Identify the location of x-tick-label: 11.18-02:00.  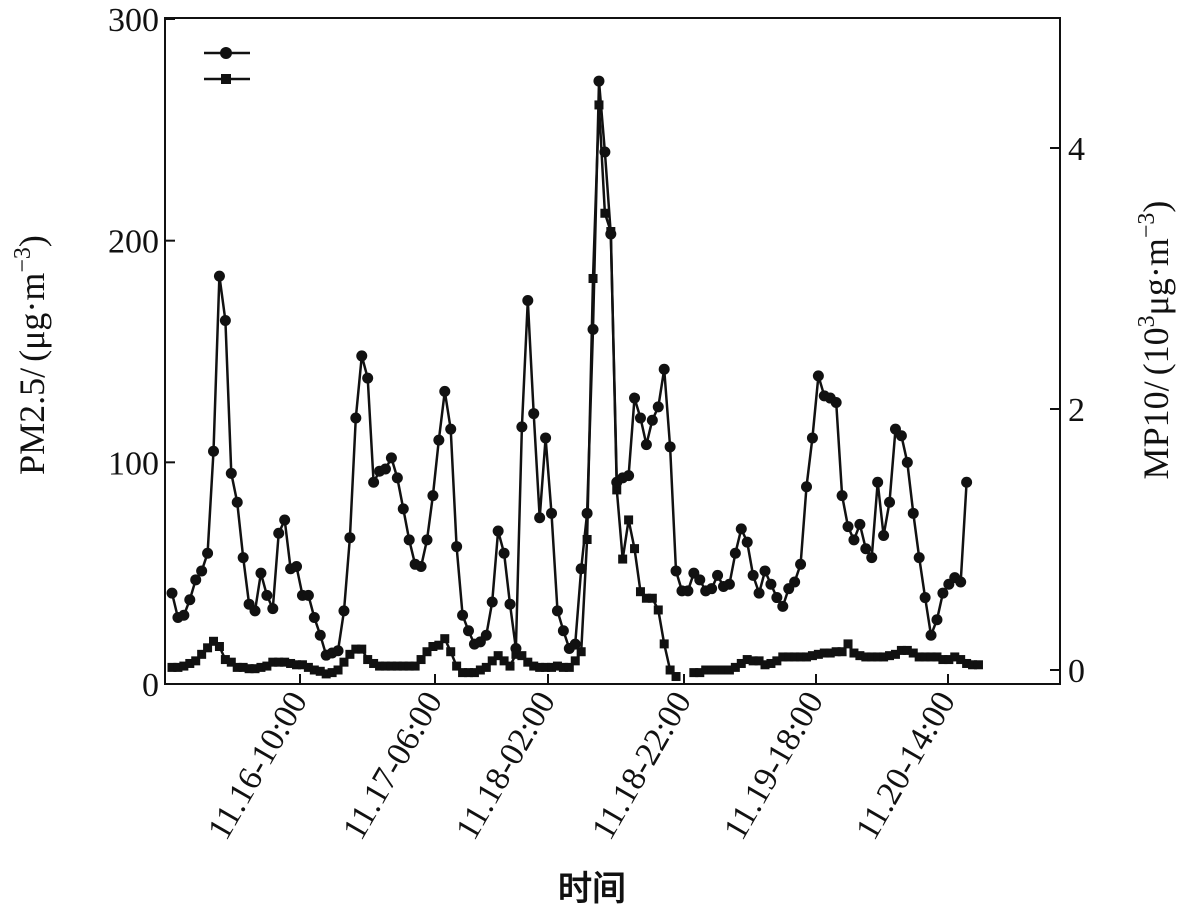
(506, 766).